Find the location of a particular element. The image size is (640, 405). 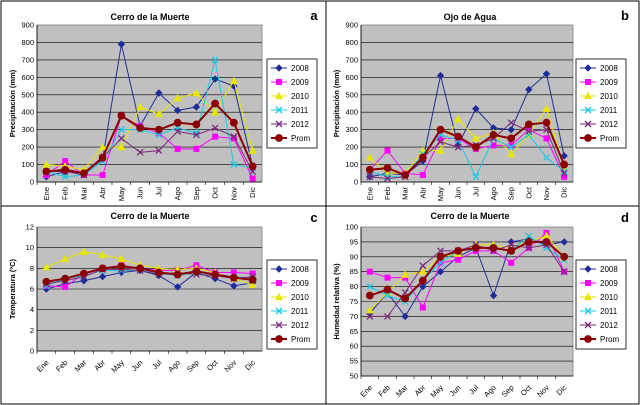

x-tick-label: Dic is located at coordinates (564, 192).